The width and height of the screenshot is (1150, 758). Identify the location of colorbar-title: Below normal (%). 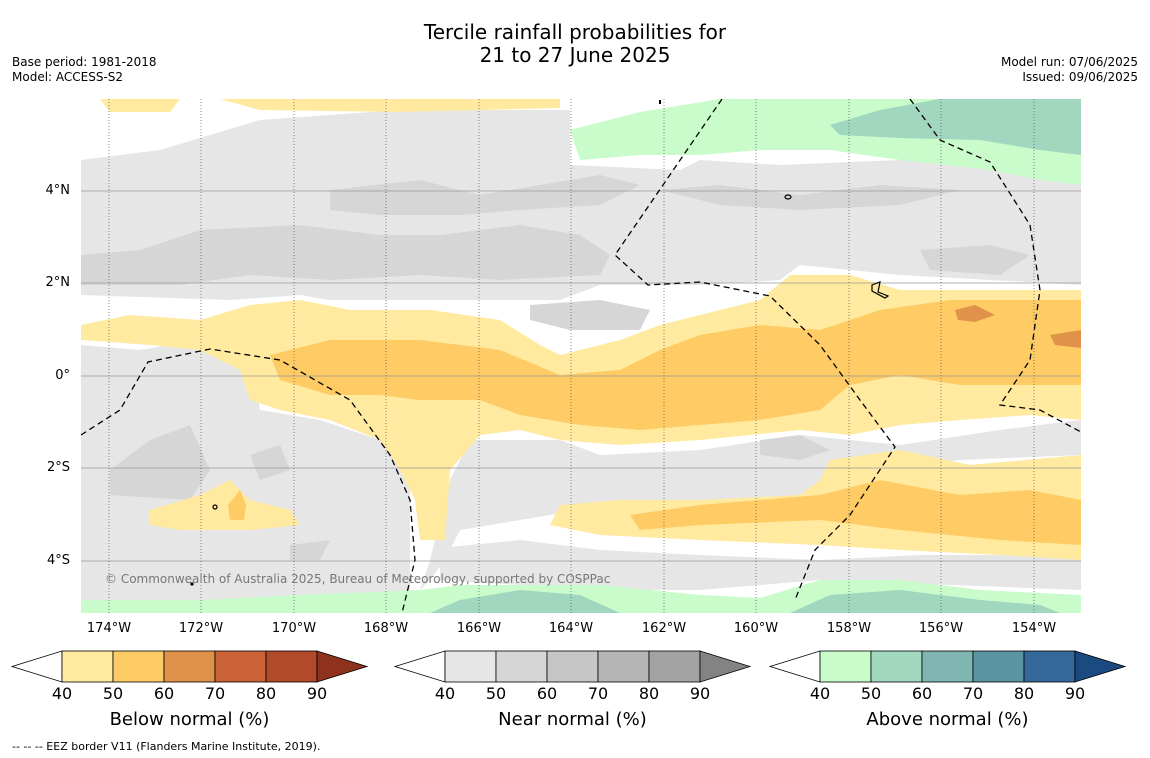
(189, 719).